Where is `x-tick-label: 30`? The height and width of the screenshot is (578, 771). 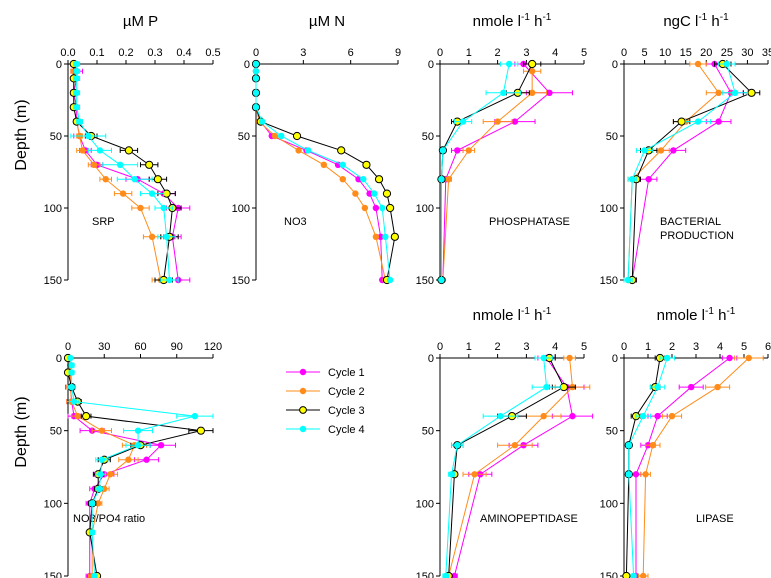 x-tick-label: 30 is located at coordinates (104, 347).